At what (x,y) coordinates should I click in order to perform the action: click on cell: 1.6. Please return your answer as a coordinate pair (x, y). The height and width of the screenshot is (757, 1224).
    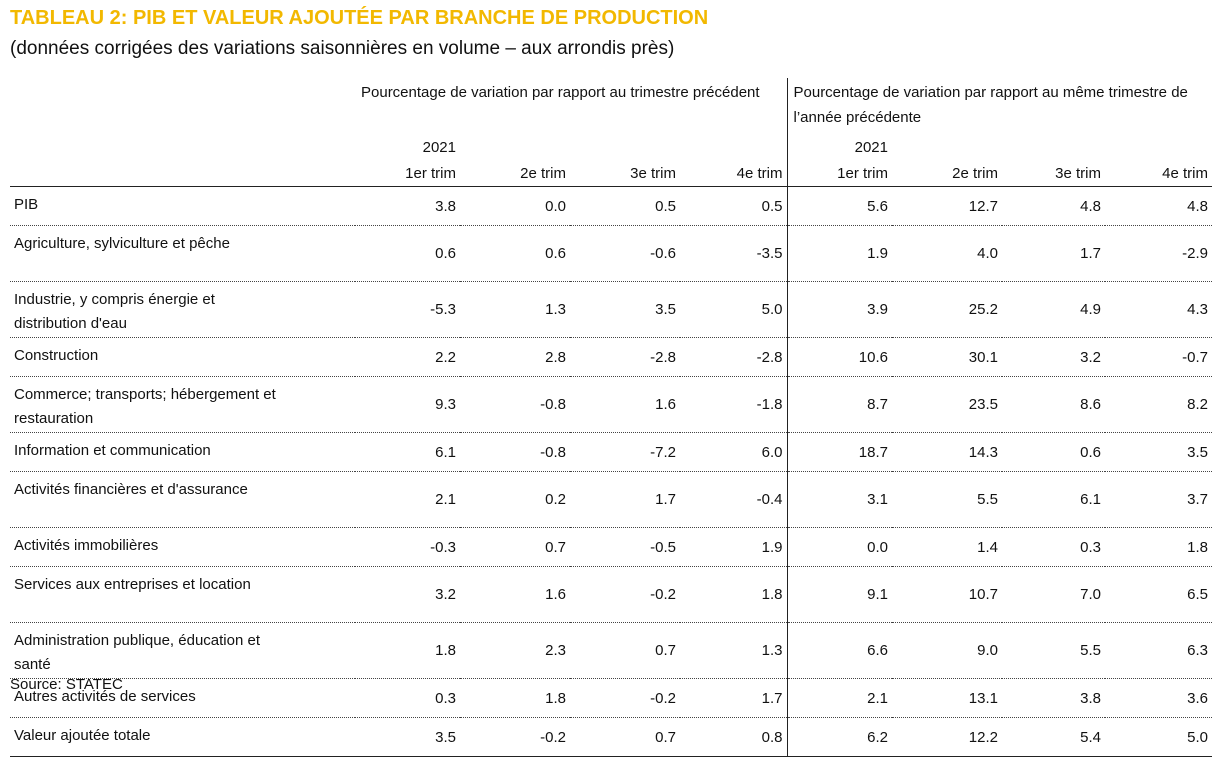
    Looking at the image, I should click on (515, 594).